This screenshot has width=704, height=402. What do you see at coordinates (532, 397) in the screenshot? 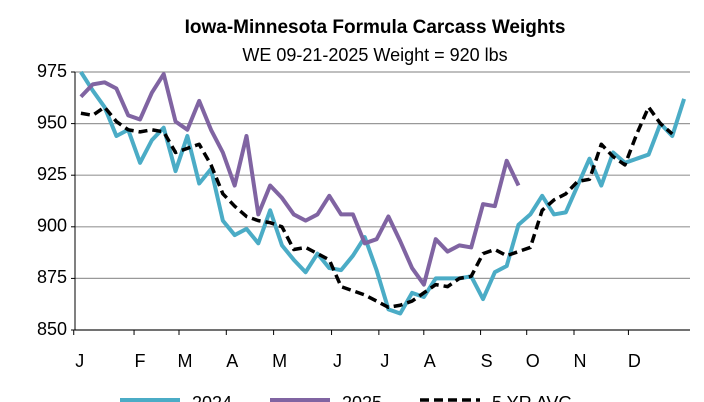
I see `legend-label: 5 YR AVG` at bounding box center [532, 397].